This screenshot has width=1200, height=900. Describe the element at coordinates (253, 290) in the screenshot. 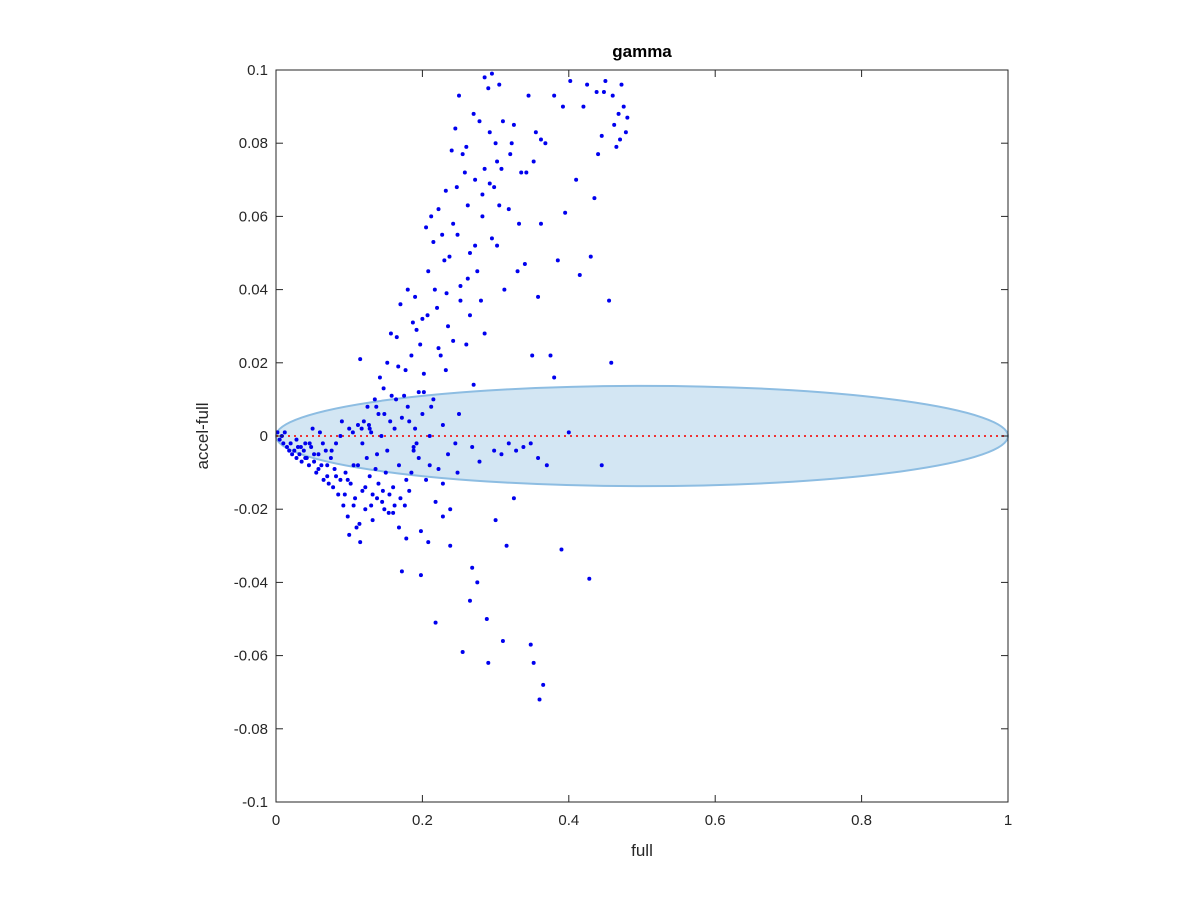

I see `y-tick-label: 0.04` at that location.